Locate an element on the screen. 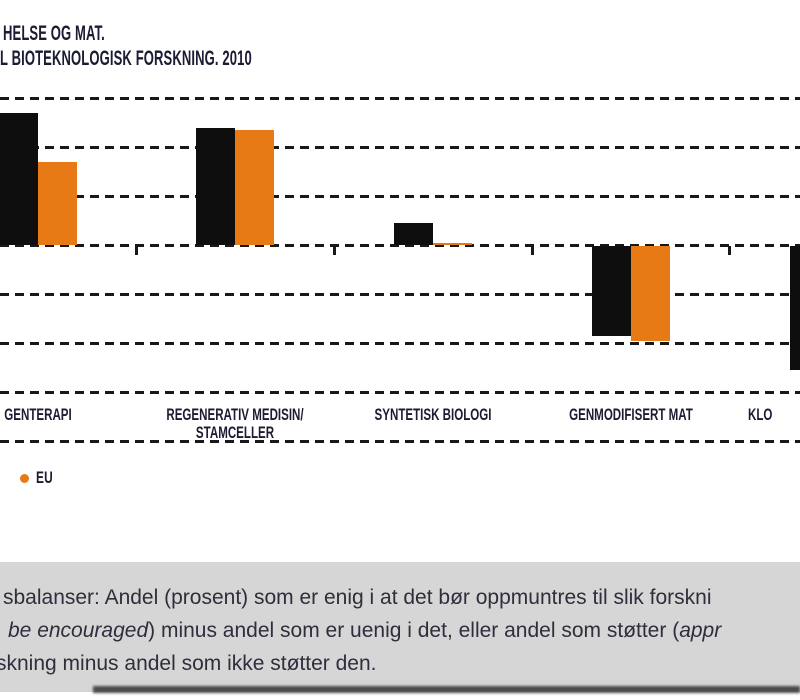 This screenshot has height=700, width=800. category-label-4: GENMODIFISERT MAT is located at coordinates (631, 414).